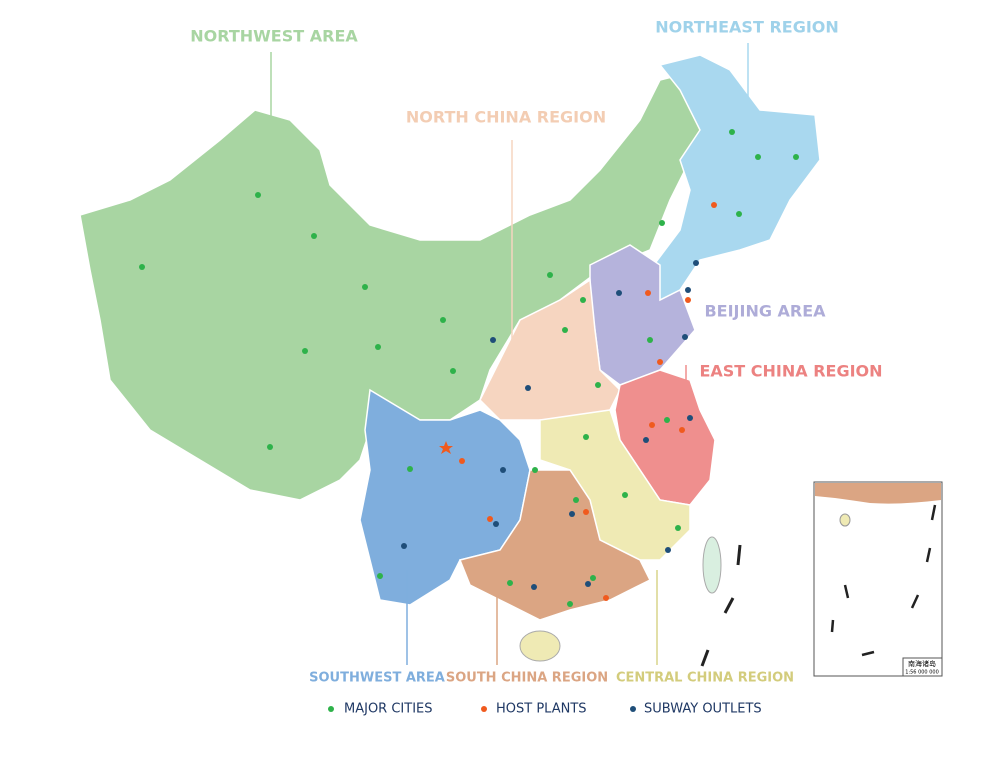  Describe the element at coordinates (703, 709) in the screenshot. I see `legend-label: SUBWAY OUTLETS` at that location.